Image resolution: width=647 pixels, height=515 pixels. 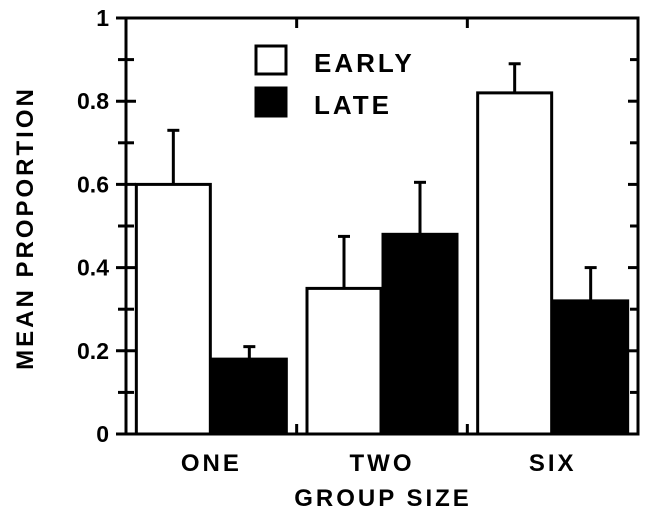 What do you see at coordinates (93, 101) in the screenshot?
I see `y-tick-label: 0.8` at bounding box center [93, 101].